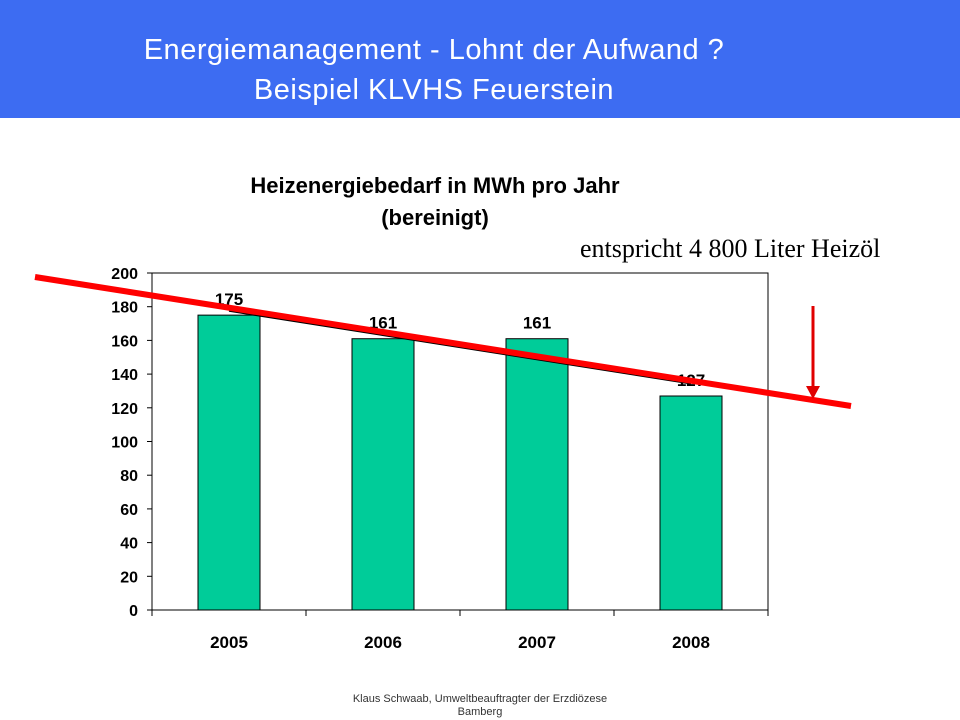 The width and height of the screenshot is (960, 720). What do you see at coordinates (124, 308) in the screenshot?
I see `y-tick-label: 180` at bounding box center [124, 308].